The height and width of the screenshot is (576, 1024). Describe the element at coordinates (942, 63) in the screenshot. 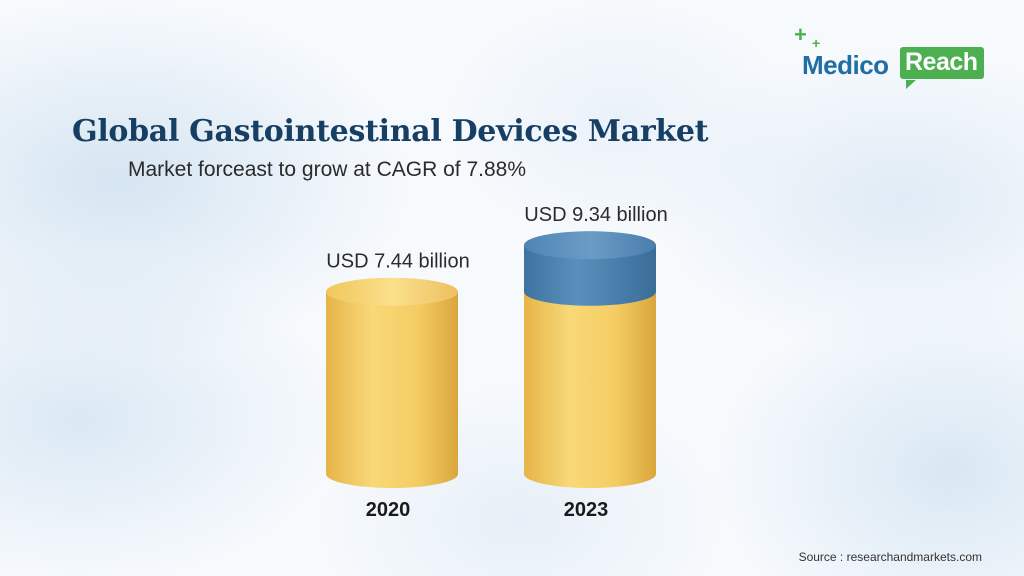

I see `logo-text-reach: Reach` at that location.